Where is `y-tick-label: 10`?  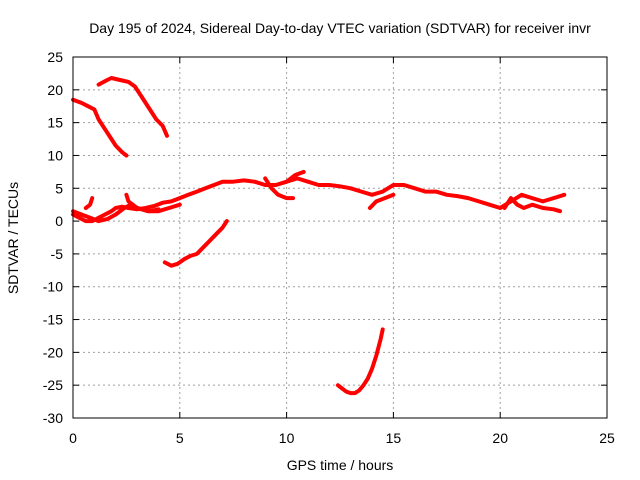
y-tick-label: 10 is located at coordinates (55, 155).